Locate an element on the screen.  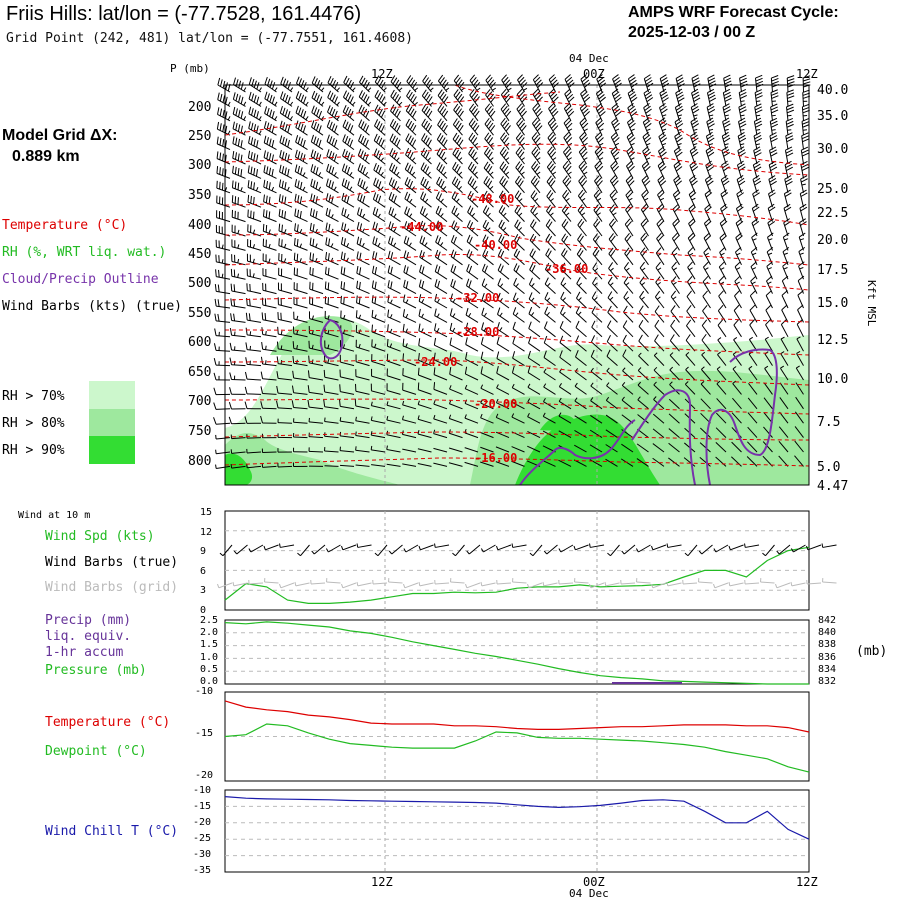
temp-label-40: -40.00 is located at coordinates (495, 245).